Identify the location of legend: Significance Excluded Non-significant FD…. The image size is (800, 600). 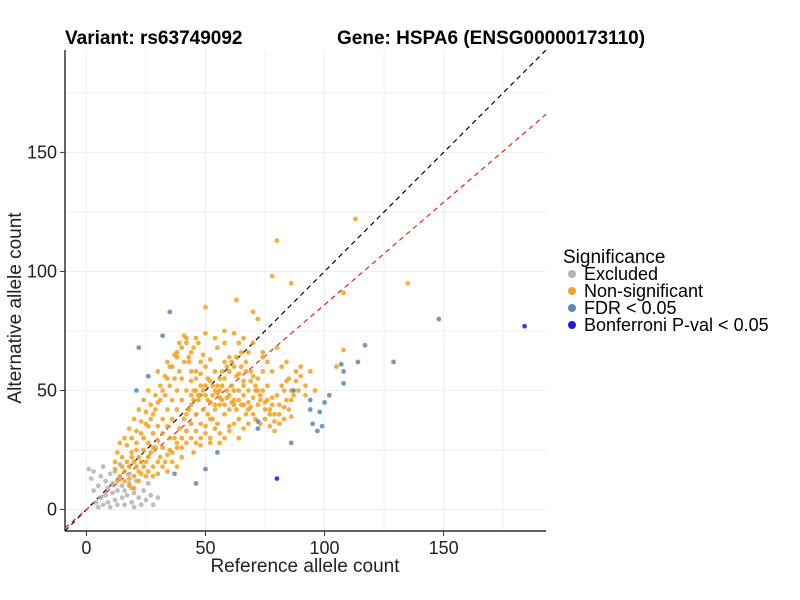
(666, 291).